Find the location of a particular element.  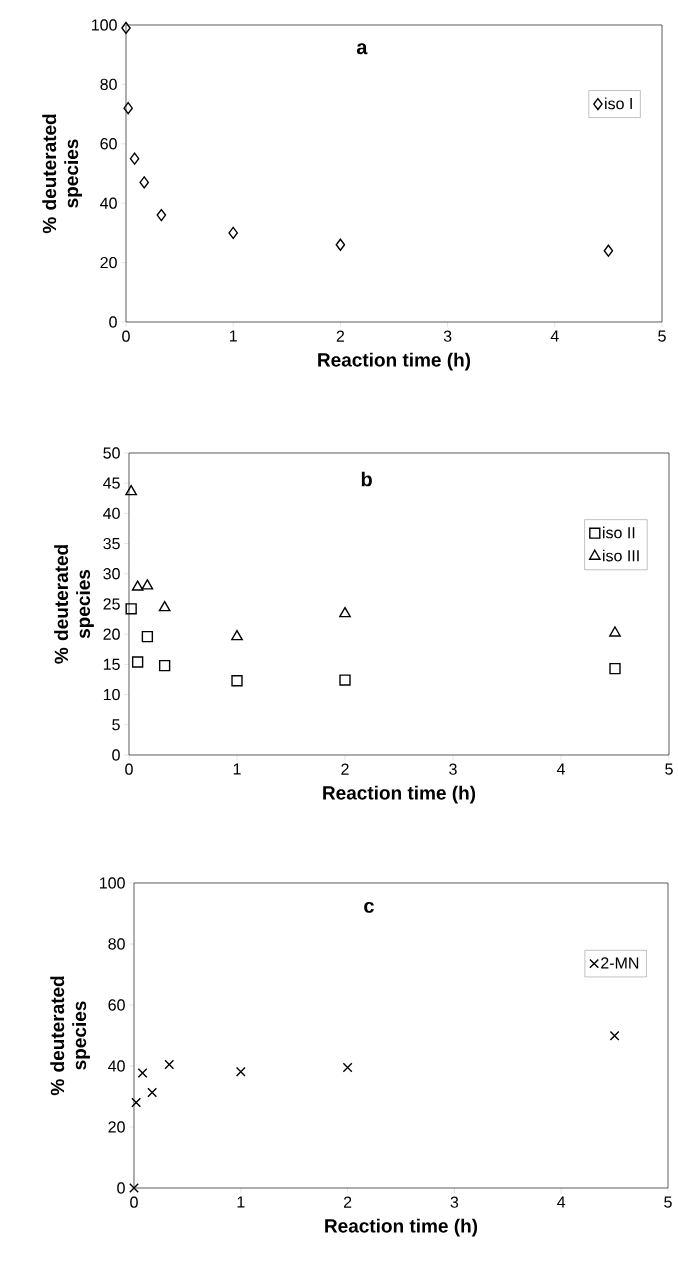

y-tick-label: 15 is located at coordinates (111, 664).